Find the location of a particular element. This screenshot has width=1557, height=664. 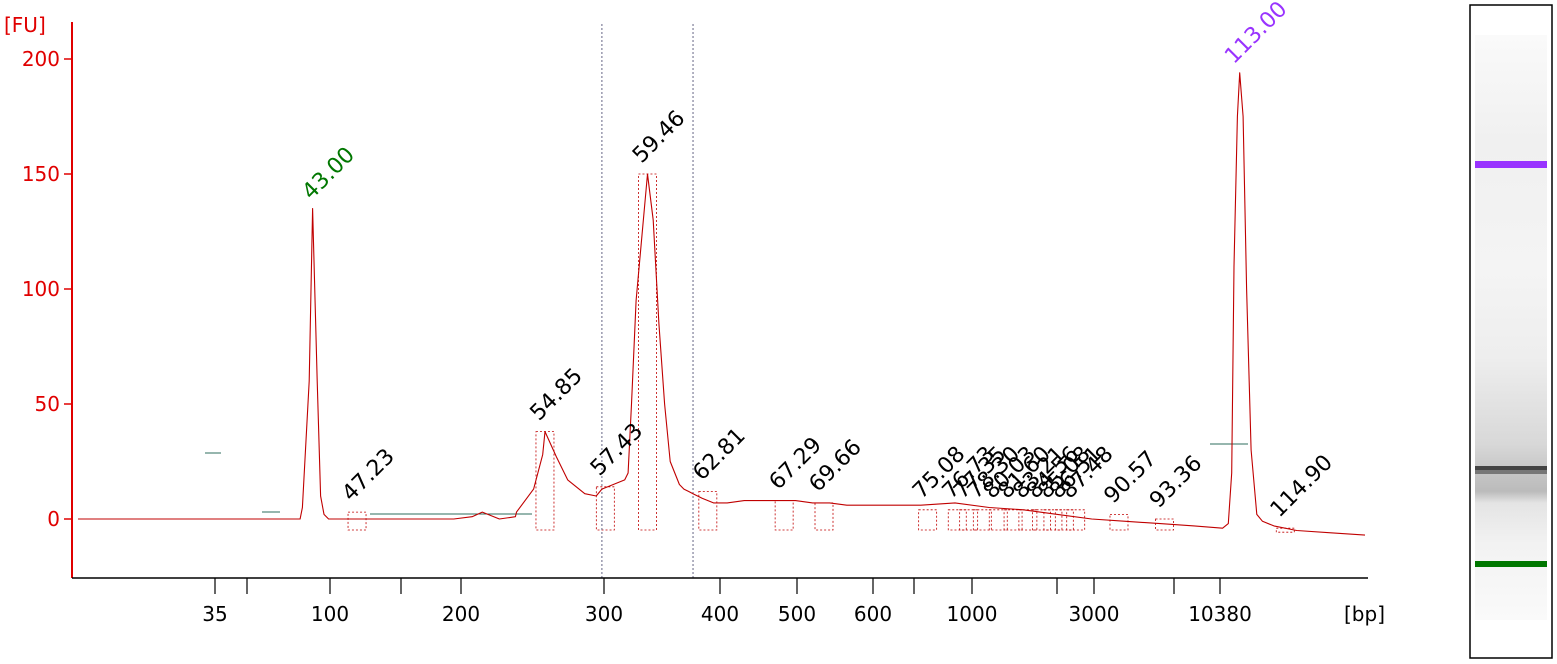

y-tick-label: 150 is located at coordinates (41, 174).